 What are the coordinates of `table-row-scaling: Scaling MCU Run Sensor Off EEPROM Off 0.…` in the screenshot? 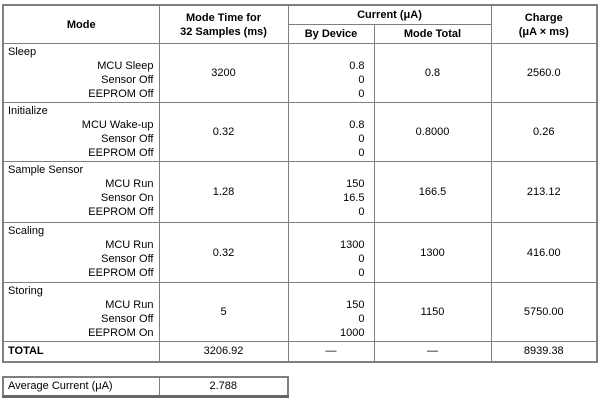 It's located at (300, 252).